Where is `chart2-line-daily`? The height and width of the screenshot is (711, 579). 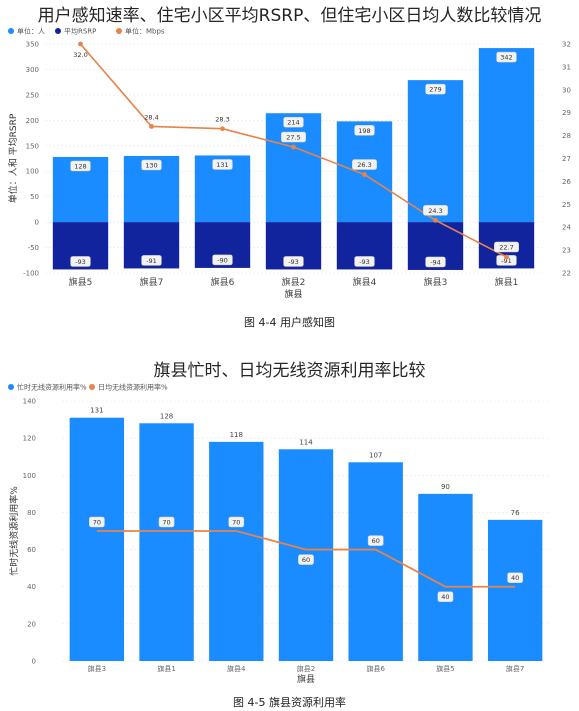
chart2-line-daily is located at coordinates (306, 559).